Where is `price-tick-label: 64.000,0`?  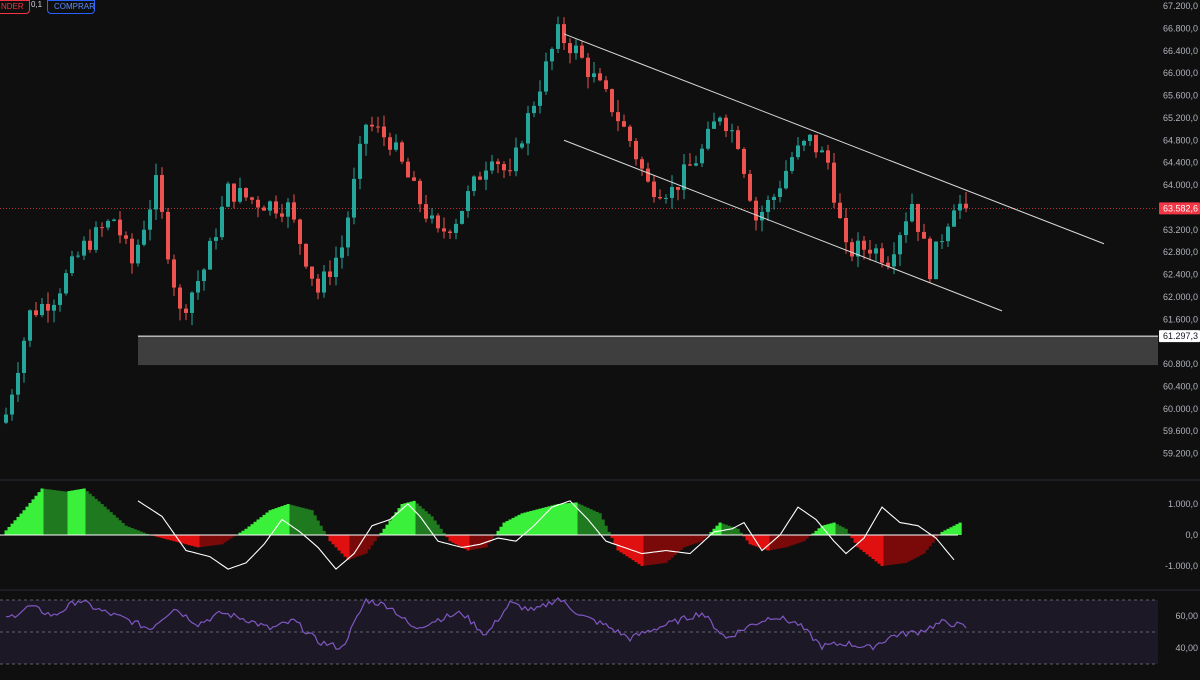
price-tick-label: 64.000,0 is located at coordinates (1180, 185).